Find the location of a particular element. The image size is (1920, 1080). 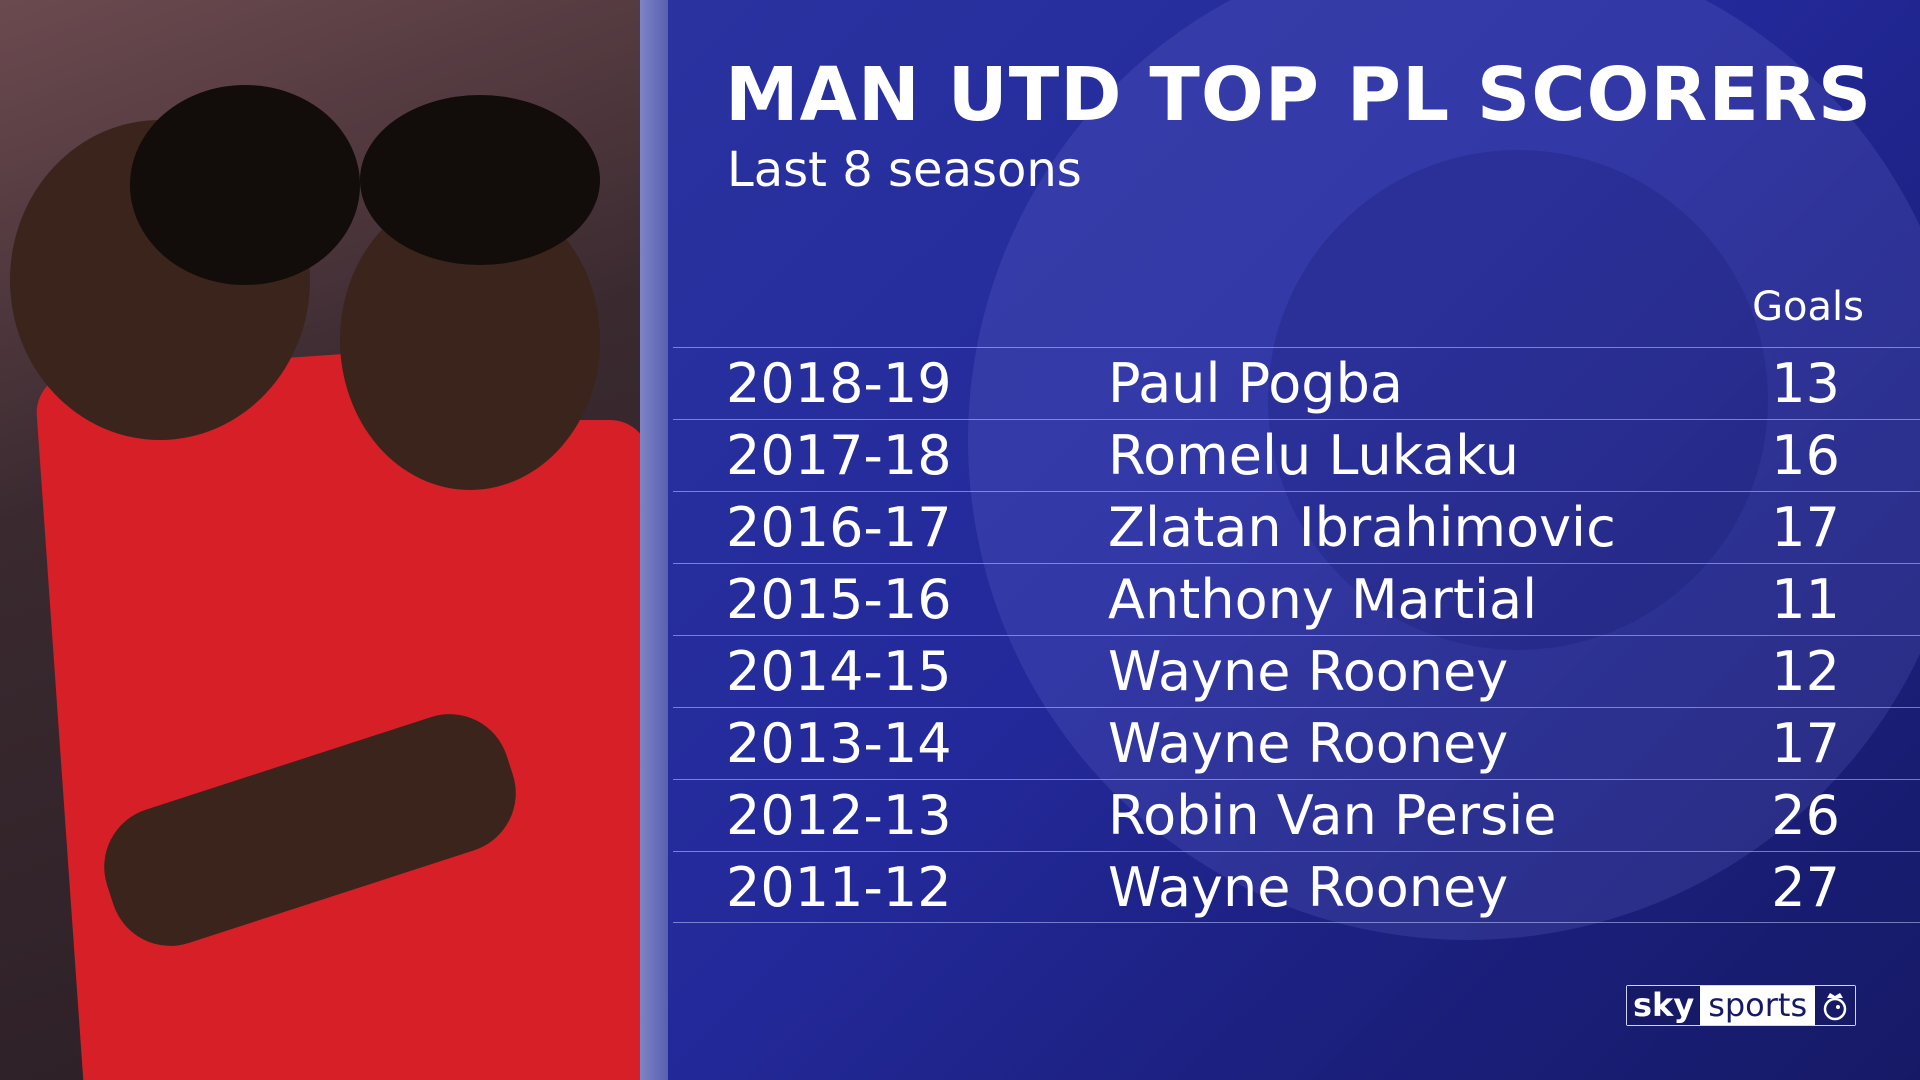

page-title: MAN UTD TOP PL SCORERS is located at coordinates (1299, 95).